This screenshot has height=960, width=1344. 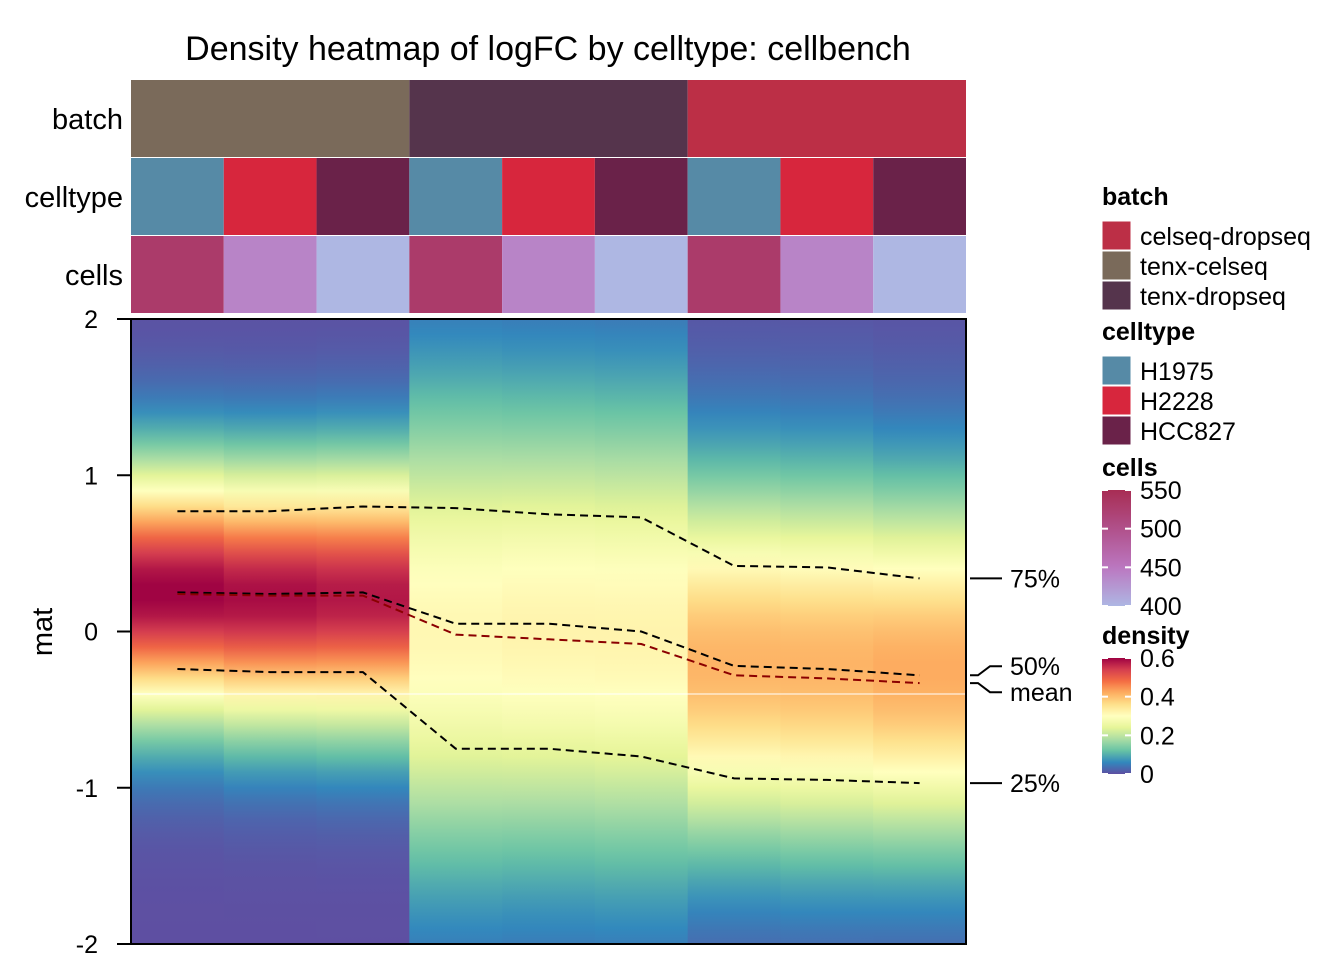 I want to click on row-label-celltype: celltype, so click(x=74, y=198).